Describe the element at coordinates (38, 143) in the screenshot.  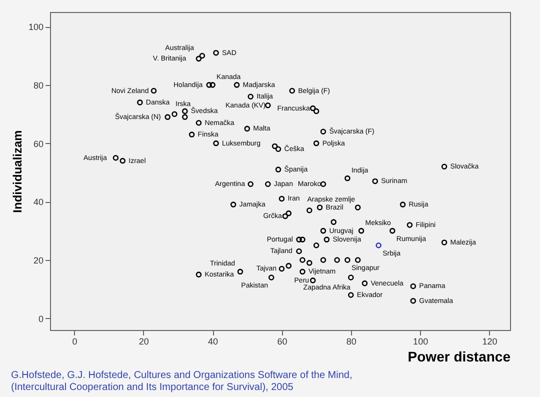
I see `y-tick-label: 60` at that location.